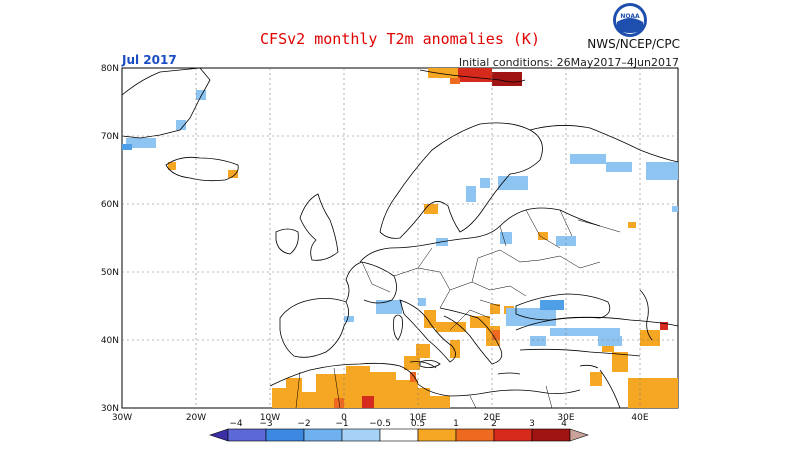 The height and width of the screenshot is (450, 800). What do you see at coordinates (149, 60) in the screenshot?
I see `forecast-month: Jul 2017` at bounding box center [149, 60].